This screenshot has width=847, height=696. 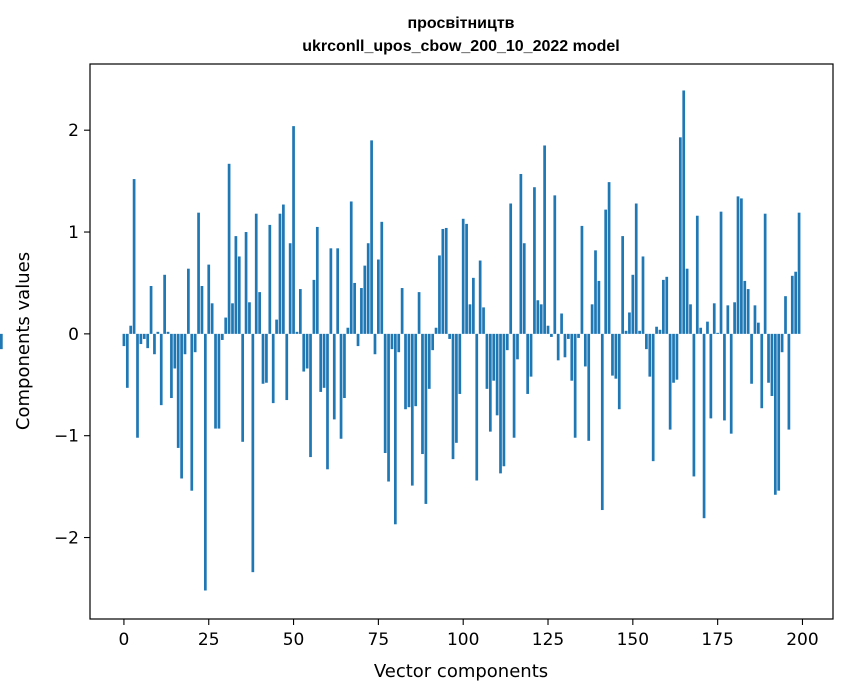 I want to click on y-tick-label: −2, so click(x=66, y=539).